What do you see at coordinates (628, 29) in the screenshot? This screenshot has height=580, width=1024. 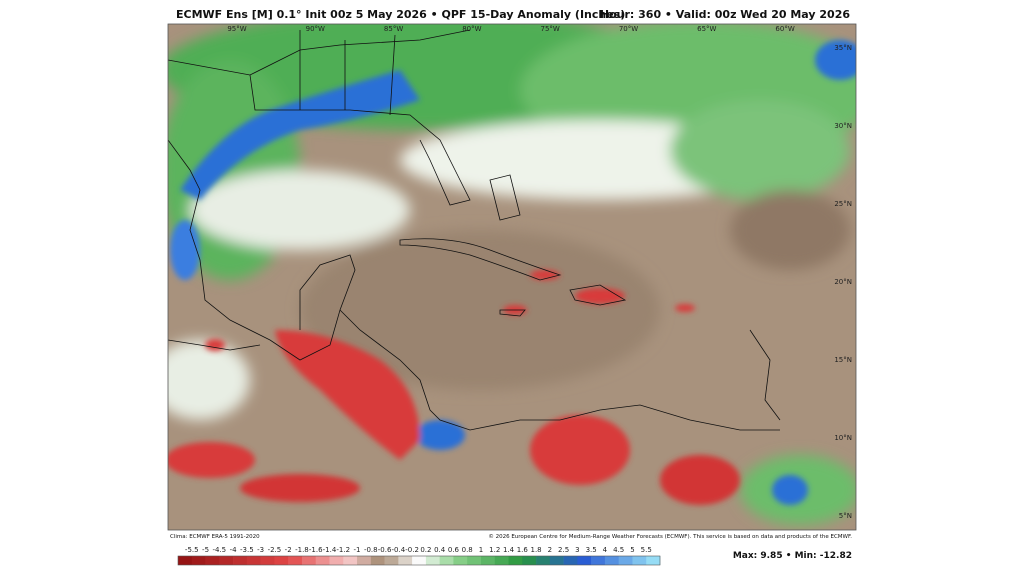 I see `longitude-label: 70°W` at bounding box center [628, 29].